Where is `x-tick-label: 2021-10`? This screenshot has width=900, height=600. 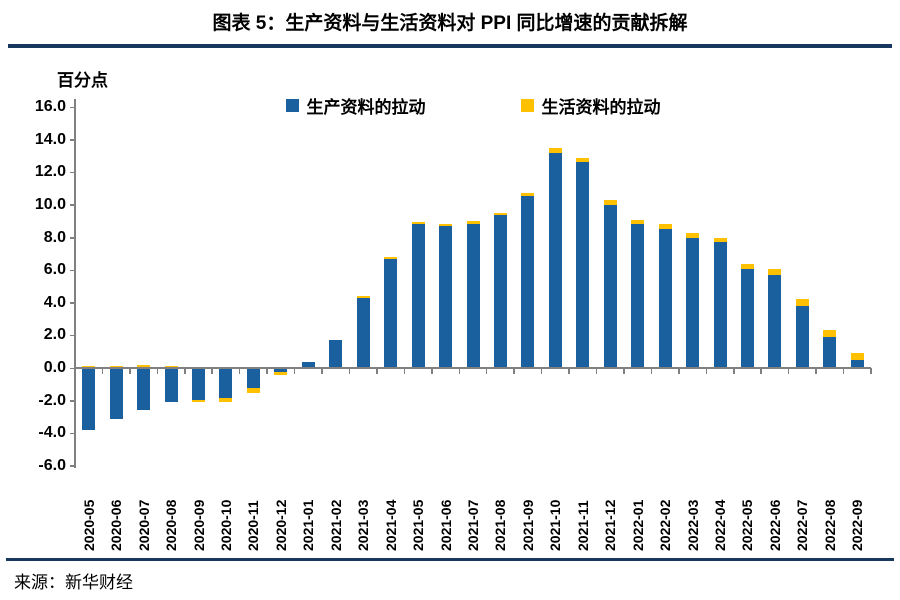
x-tick-label: 2021-10 is located at coordinates (555, 525).